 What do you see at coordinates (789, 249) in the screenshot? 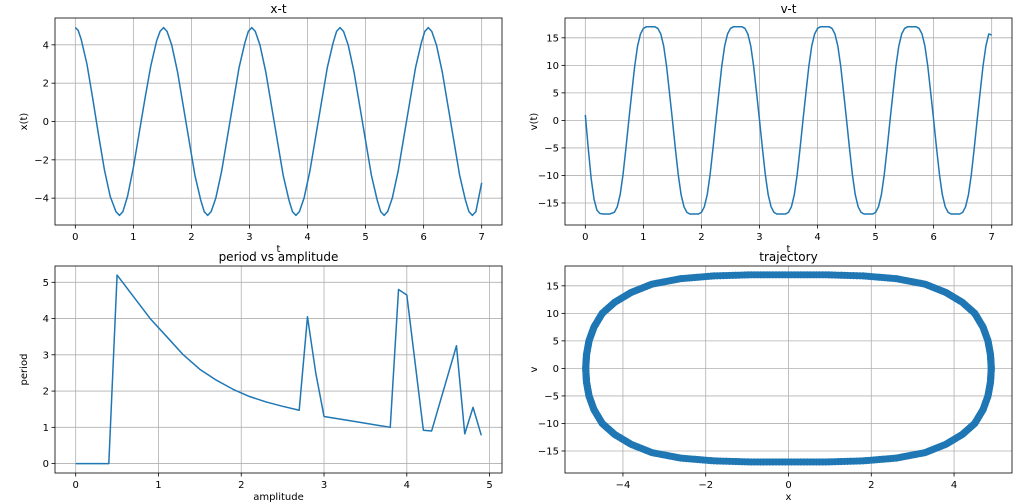
I see `chart-vt-xlabel: t` at bounding box center [789, 249].